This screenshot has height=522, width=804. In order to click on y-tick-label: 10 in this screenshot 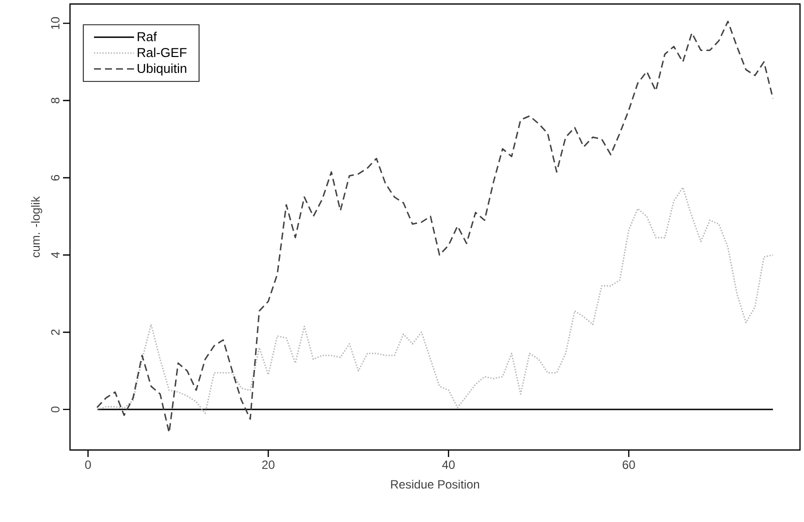, I will do `click(55, 23)`.